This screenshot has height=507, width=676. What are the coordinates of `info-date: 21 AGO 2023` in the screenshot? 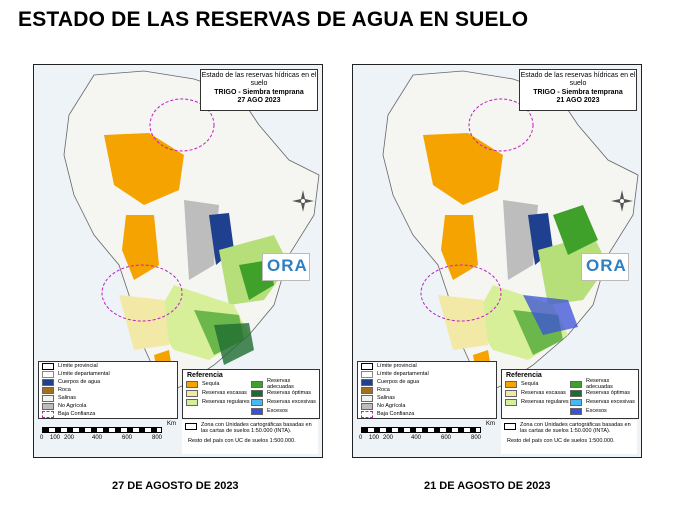 It's located at (578, 100).